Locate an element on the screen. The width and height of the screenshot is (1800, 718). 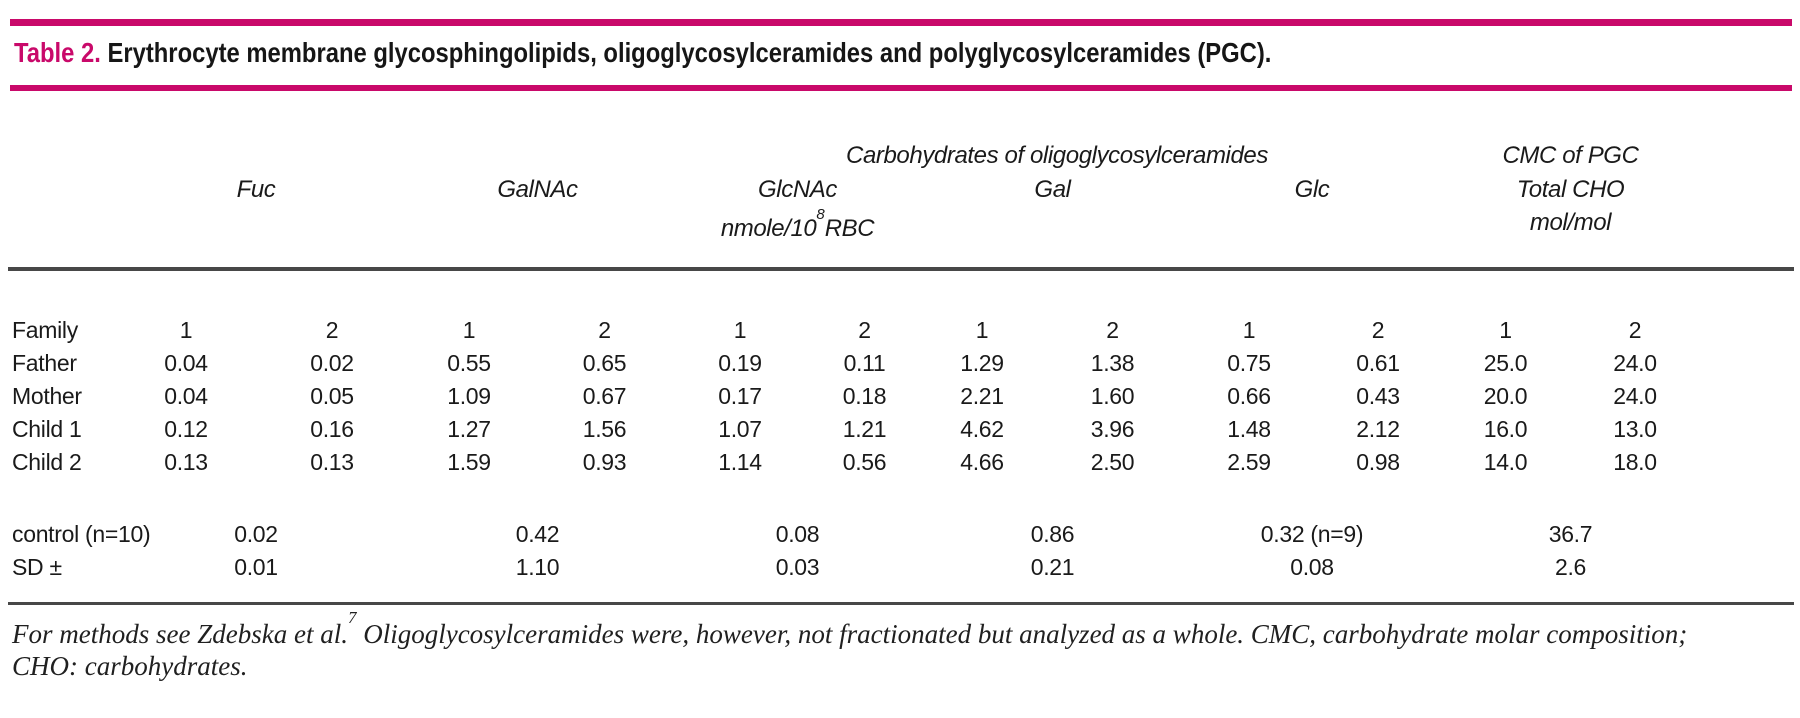
top-accent-rule is located at coordinates (901, 22).